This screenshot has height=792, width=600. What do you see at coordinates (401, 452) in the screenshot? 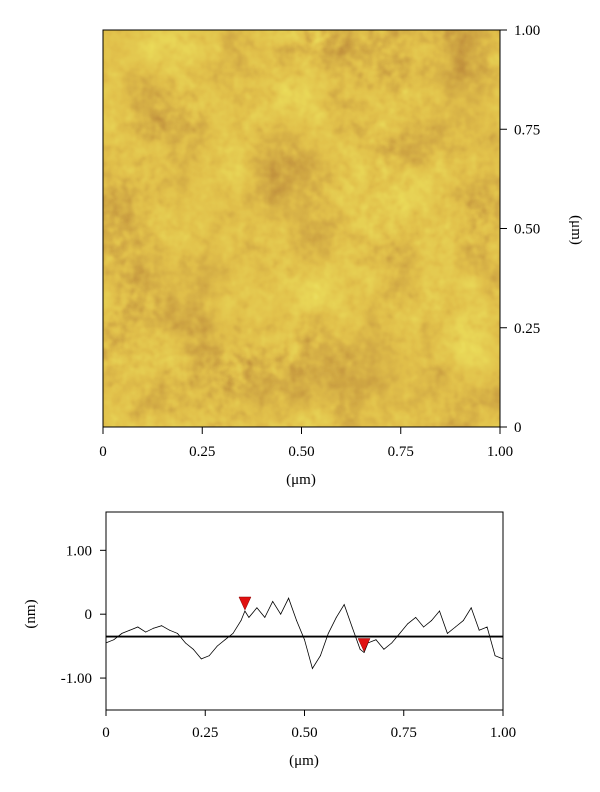
I see `afm-x-tick-label: 0.75` at bounding box center [401, 452].